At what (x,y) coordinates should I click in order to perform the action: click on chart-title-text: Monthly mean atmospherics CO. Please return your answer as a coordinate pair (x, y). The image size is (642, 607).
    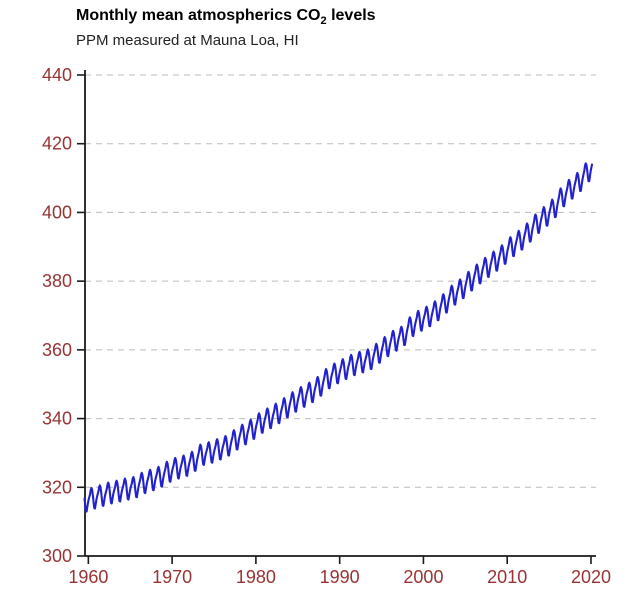
    Looking at the image, I should click on (198, 15).